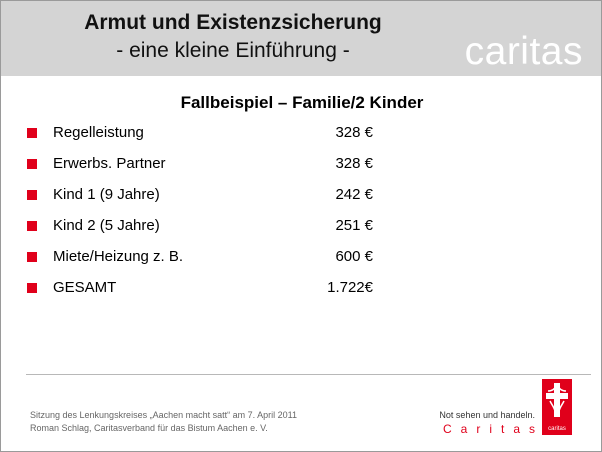  Describe the element at coordinates (207, 136) in the screenshot. I see `list-item: Regelleistung 328 €` at that location.